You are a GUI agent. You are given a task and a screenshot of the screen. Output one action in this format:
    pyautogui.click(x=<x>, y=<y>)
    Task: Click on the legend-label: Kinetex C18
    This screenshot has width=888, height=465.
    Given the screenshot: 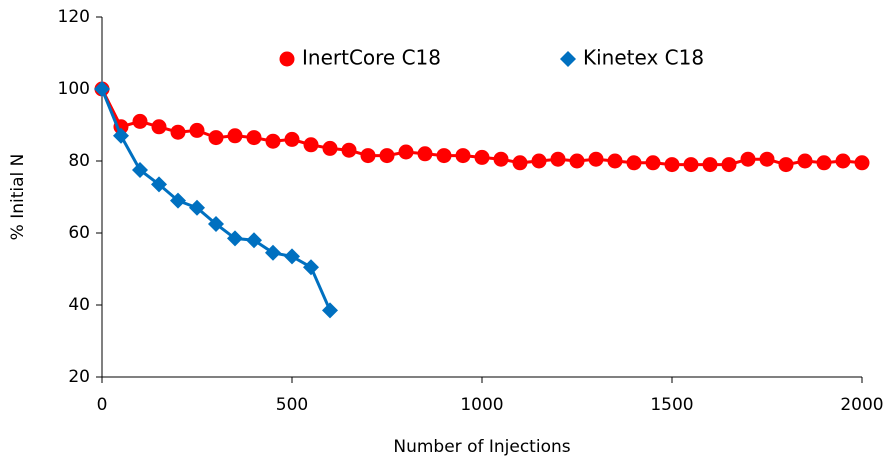 What is the action you would take?
    pyautogui.click(x=643, y=58)
    